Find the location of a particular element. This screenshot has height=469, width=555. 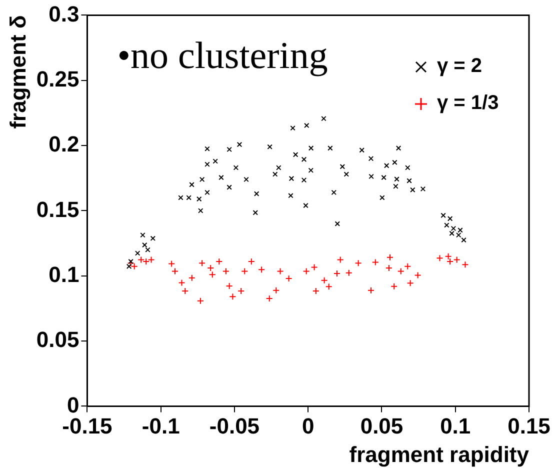

y-tick-label: 0.3 is located at coordinates (64, 13).